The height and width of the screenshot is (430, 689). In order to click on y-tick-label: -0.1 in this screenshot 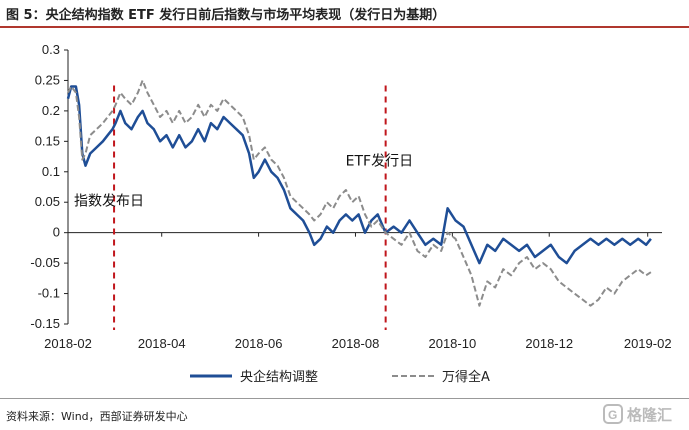, I will do `click(49, 293)`.